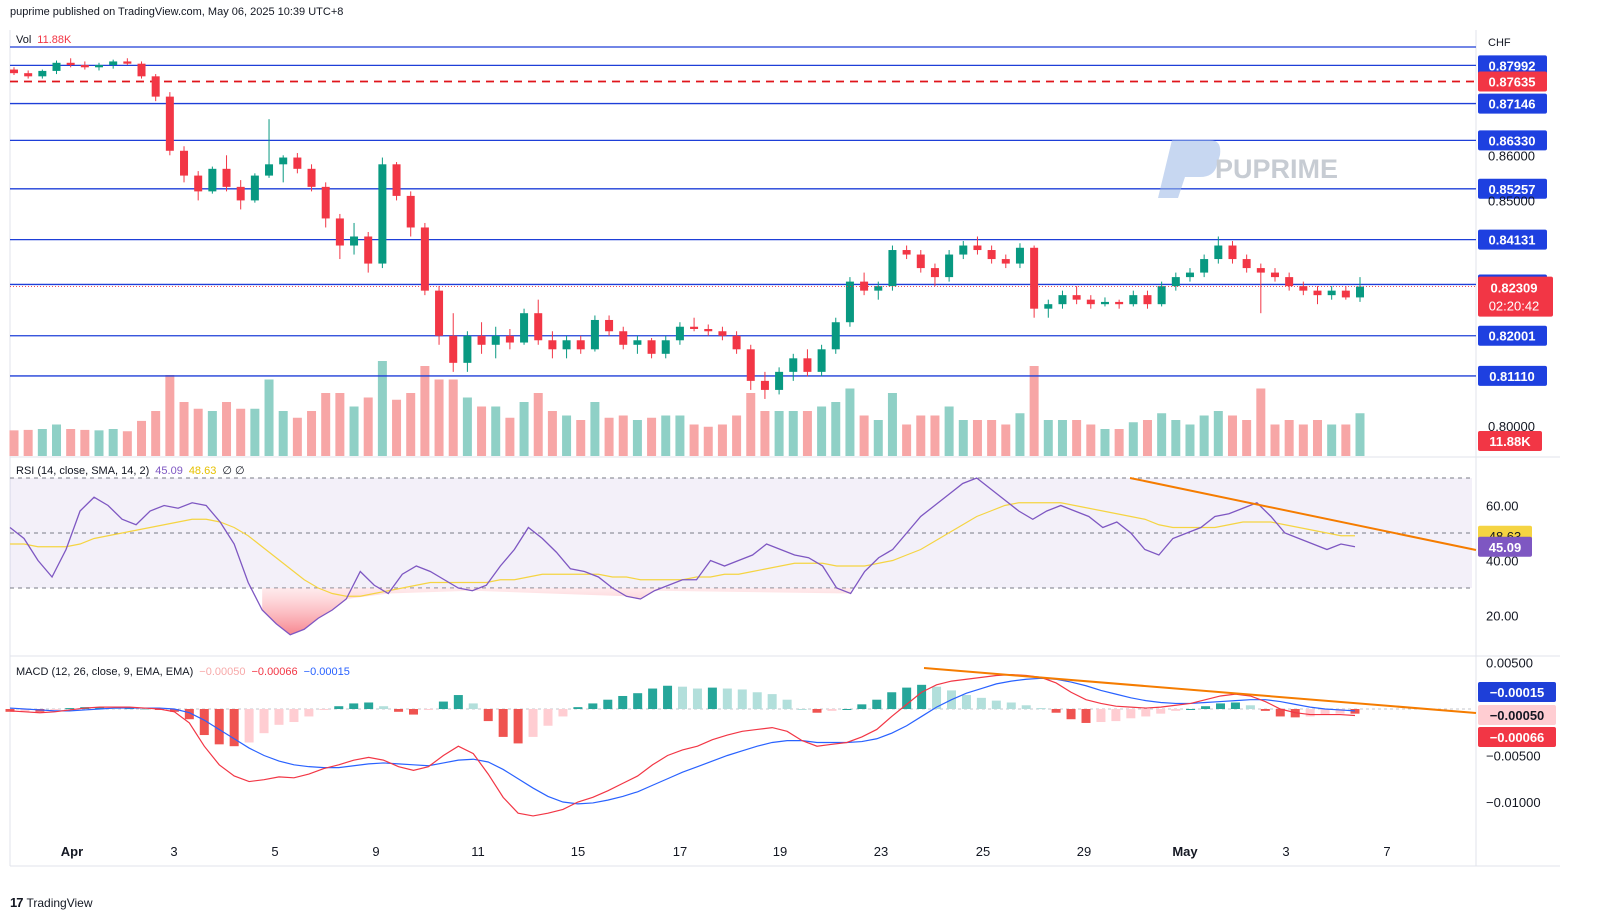 The width and height of the screenshot is (1600, 919). I want to click on level-label: 0.81110, so click(1512, 376).